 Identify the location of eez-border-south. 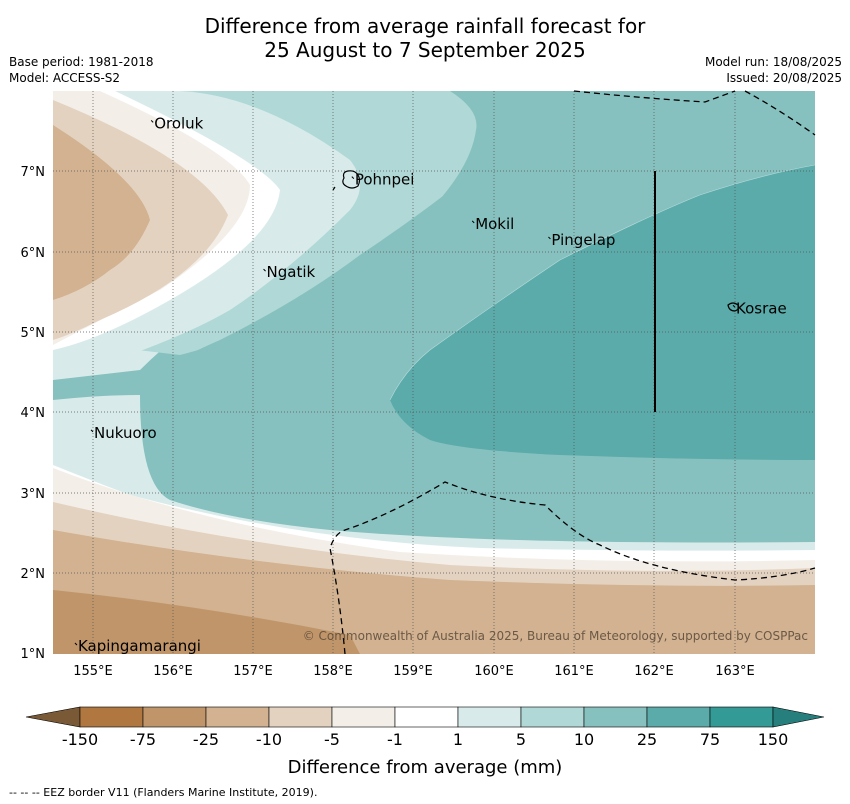
(572, 568).